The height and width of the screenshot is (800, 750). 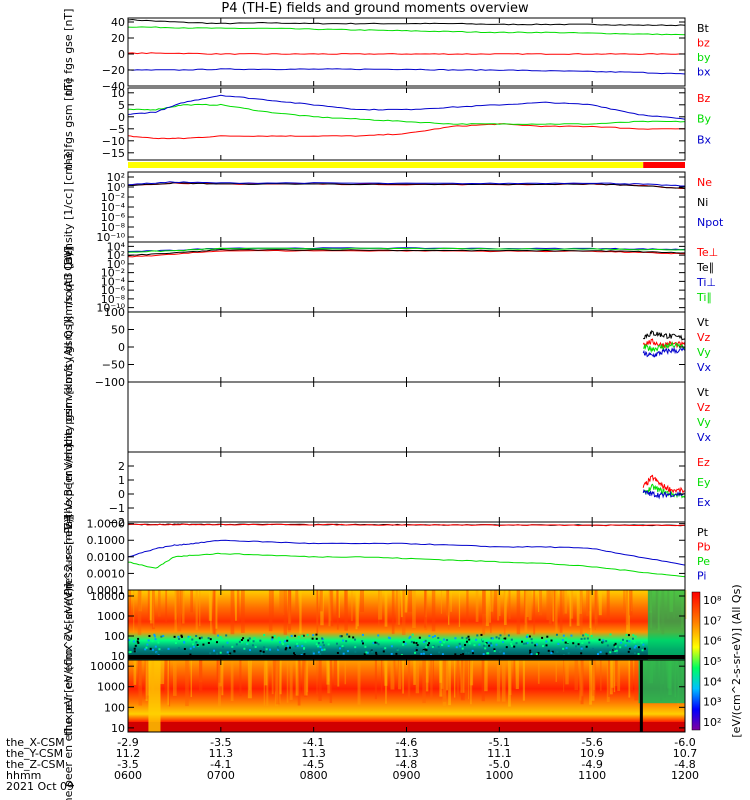 I want to click on y-axis-label: E=-VxB [mV/m], so click(x=68, y=487).